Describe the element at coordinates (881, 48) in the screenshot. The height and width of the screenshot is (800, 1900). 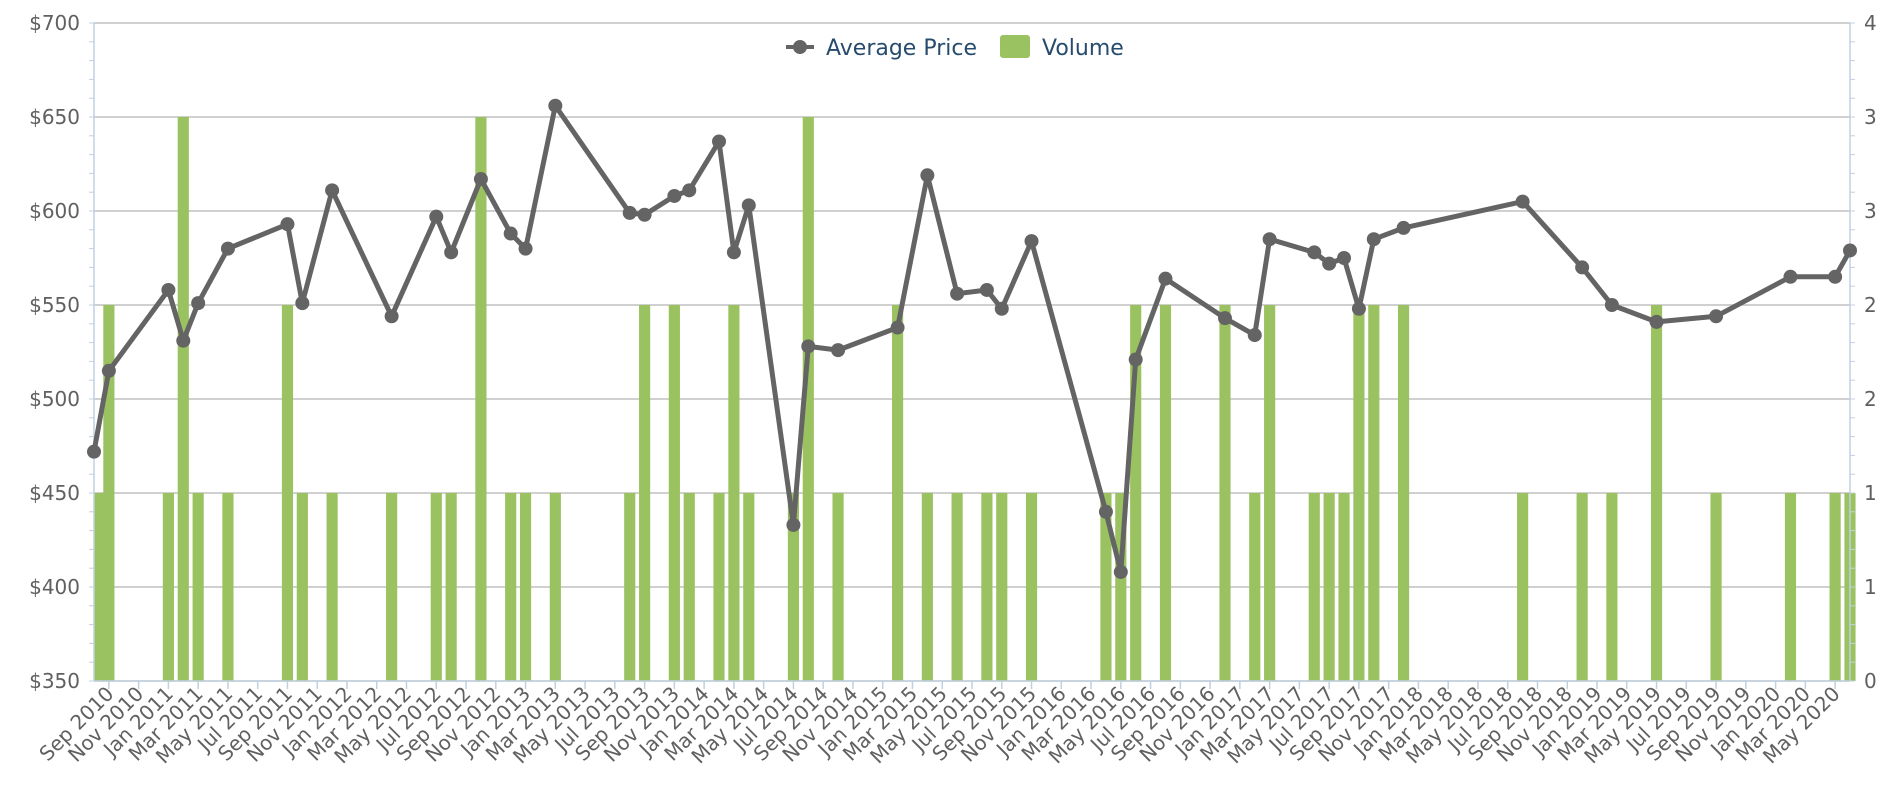
I see `legend-item-average-price: Average Price` at that location.